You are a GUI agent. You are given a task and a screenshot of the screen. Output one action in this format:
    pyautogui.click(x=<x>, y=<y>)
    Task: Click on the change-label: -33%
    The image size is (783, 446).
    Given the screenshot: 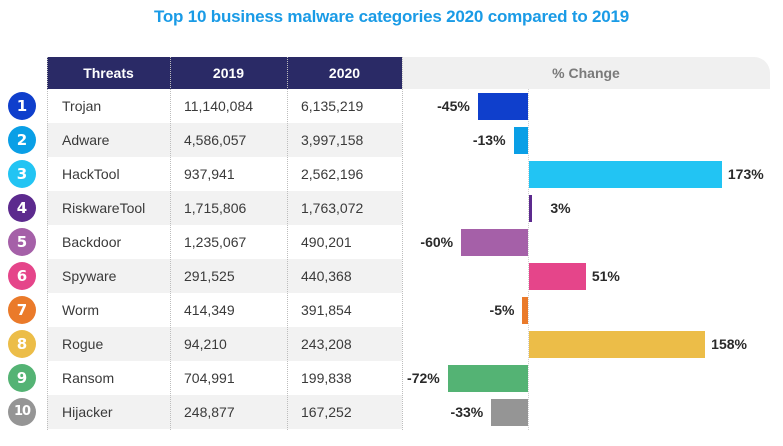 What is the action you would take?
    pyautogui.click(x=467, y=412)
    